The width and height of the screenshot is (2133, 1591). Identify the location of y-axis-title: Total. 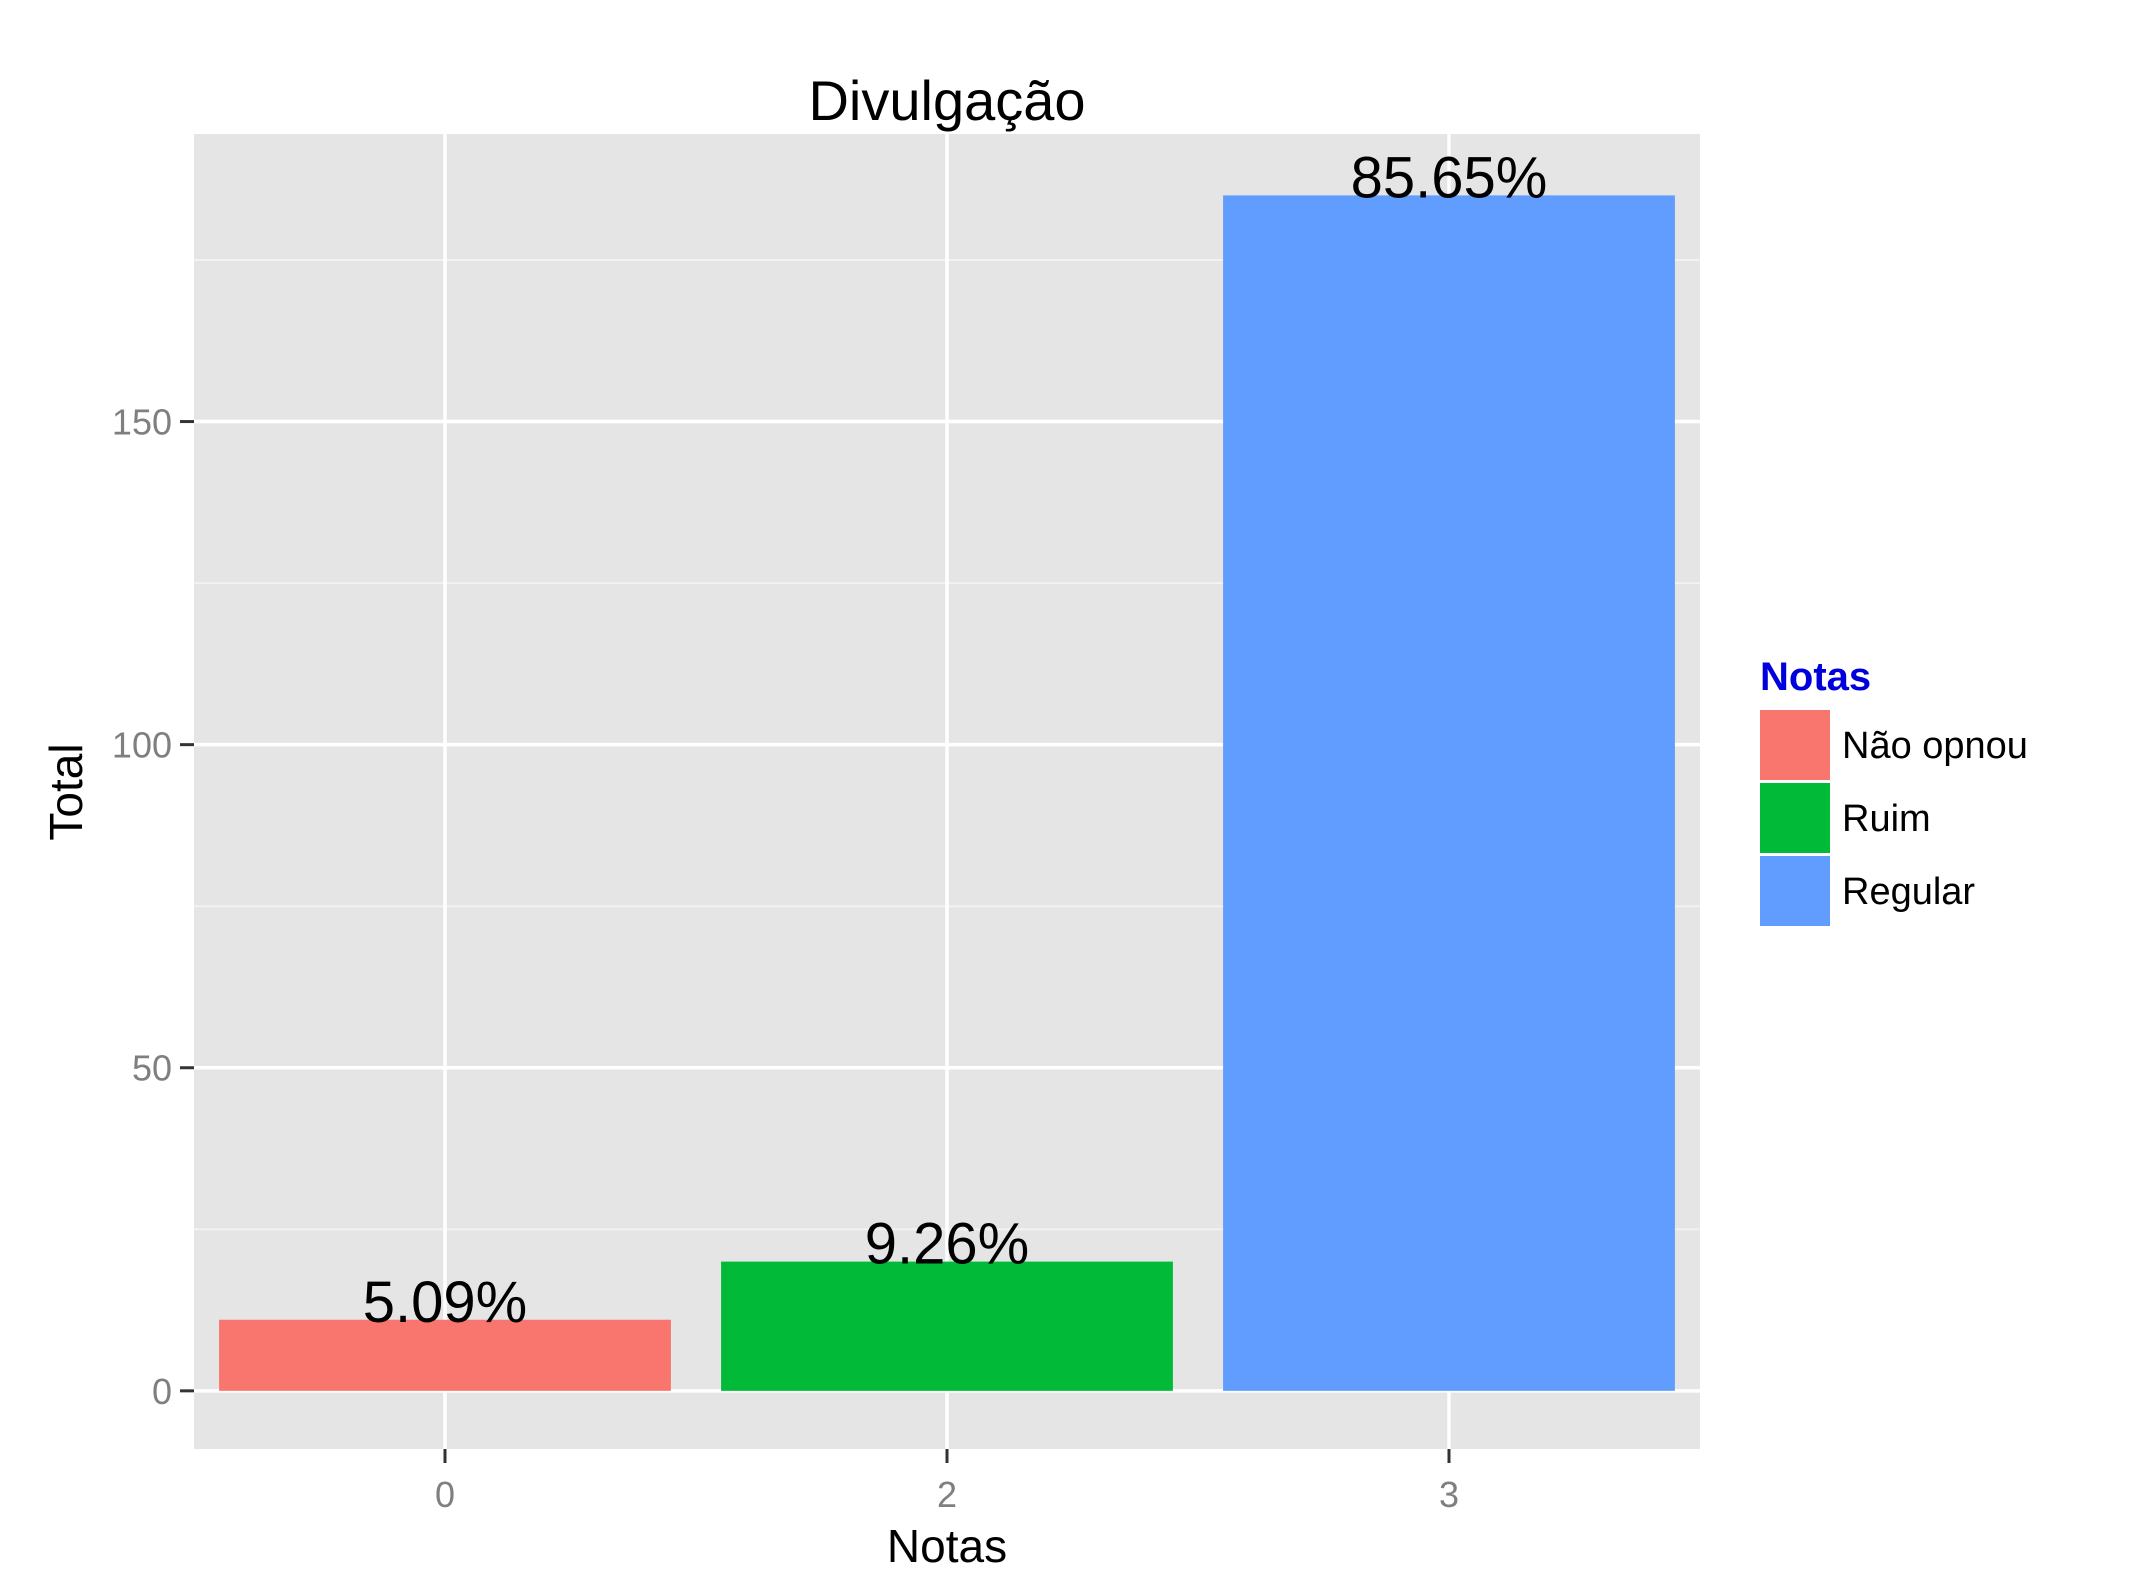
(66, 791).